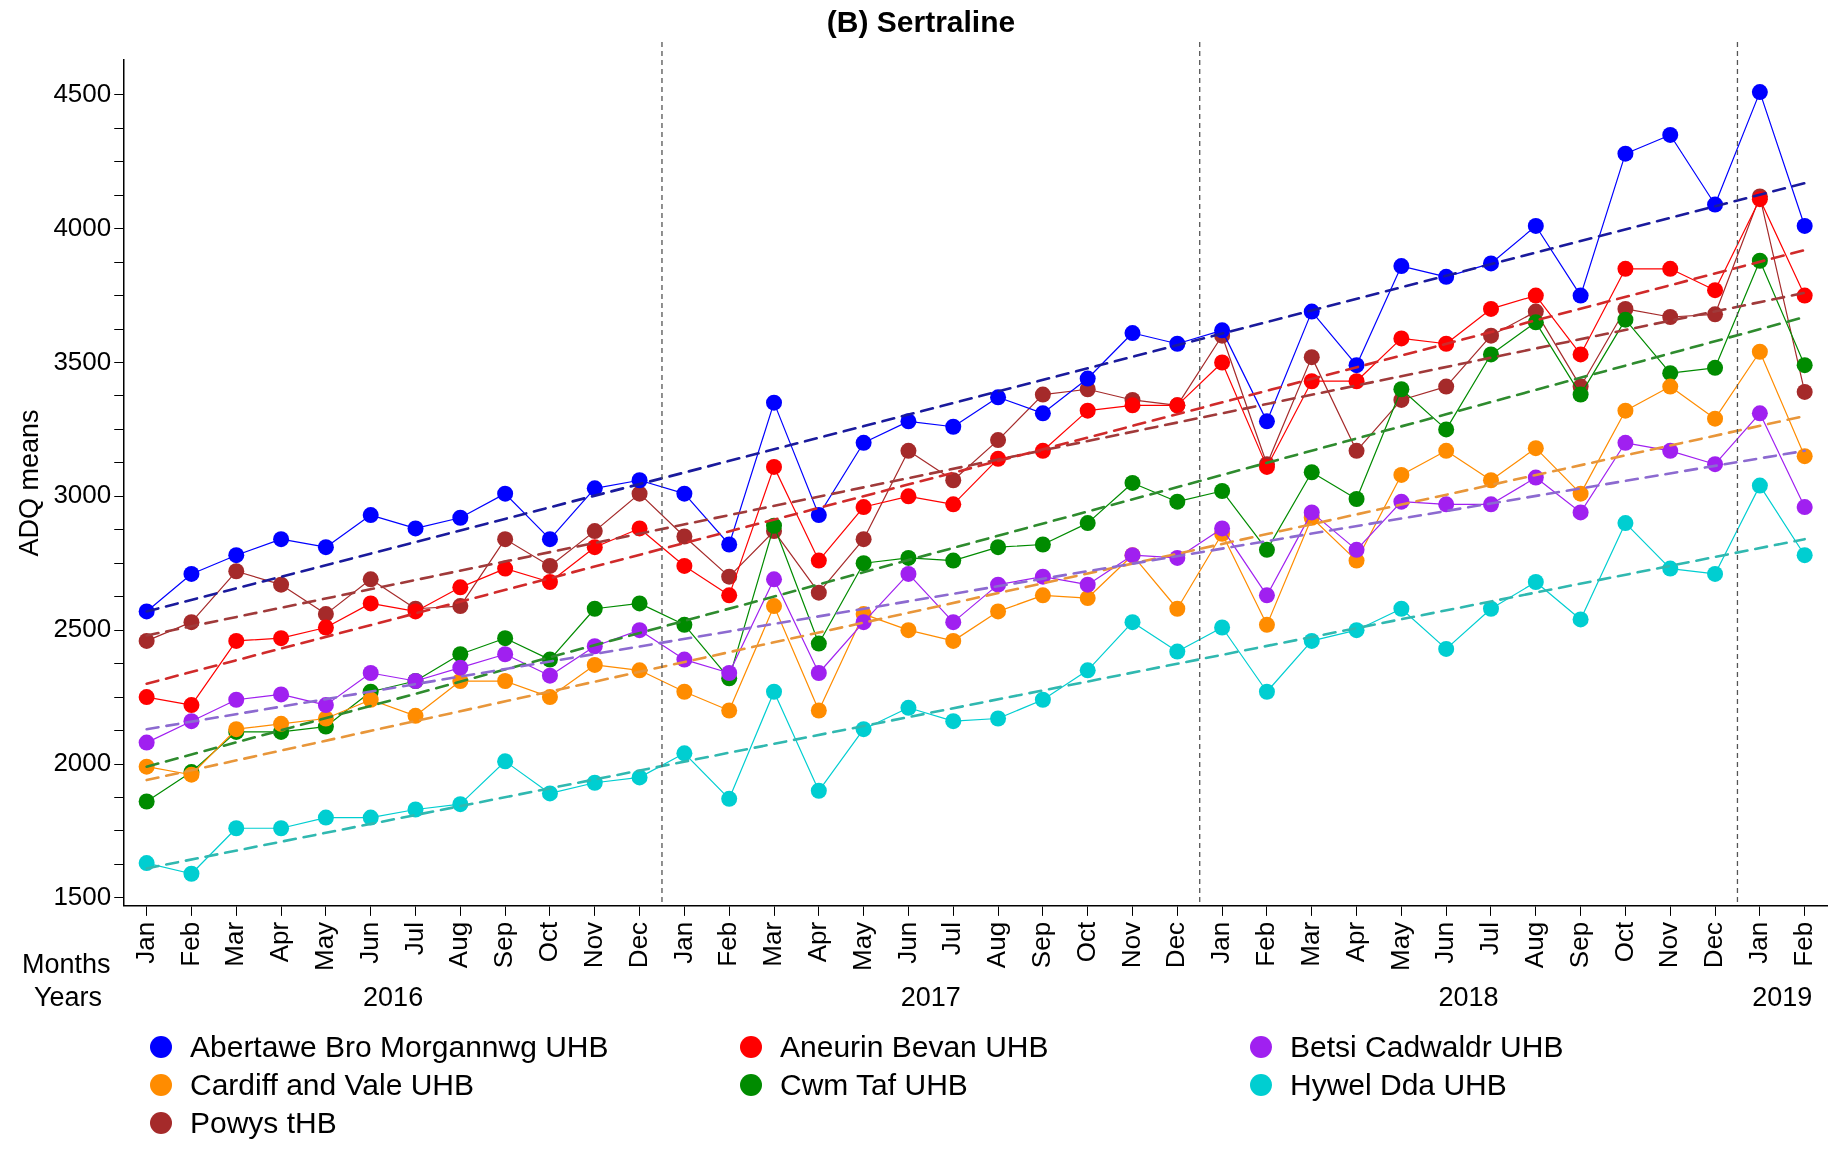 The height and width of the screenshot is (1162, 1842). Describe the element at coordinates (82, 628) in the screenshot. I see `y-tick-label: 2500` at that location.